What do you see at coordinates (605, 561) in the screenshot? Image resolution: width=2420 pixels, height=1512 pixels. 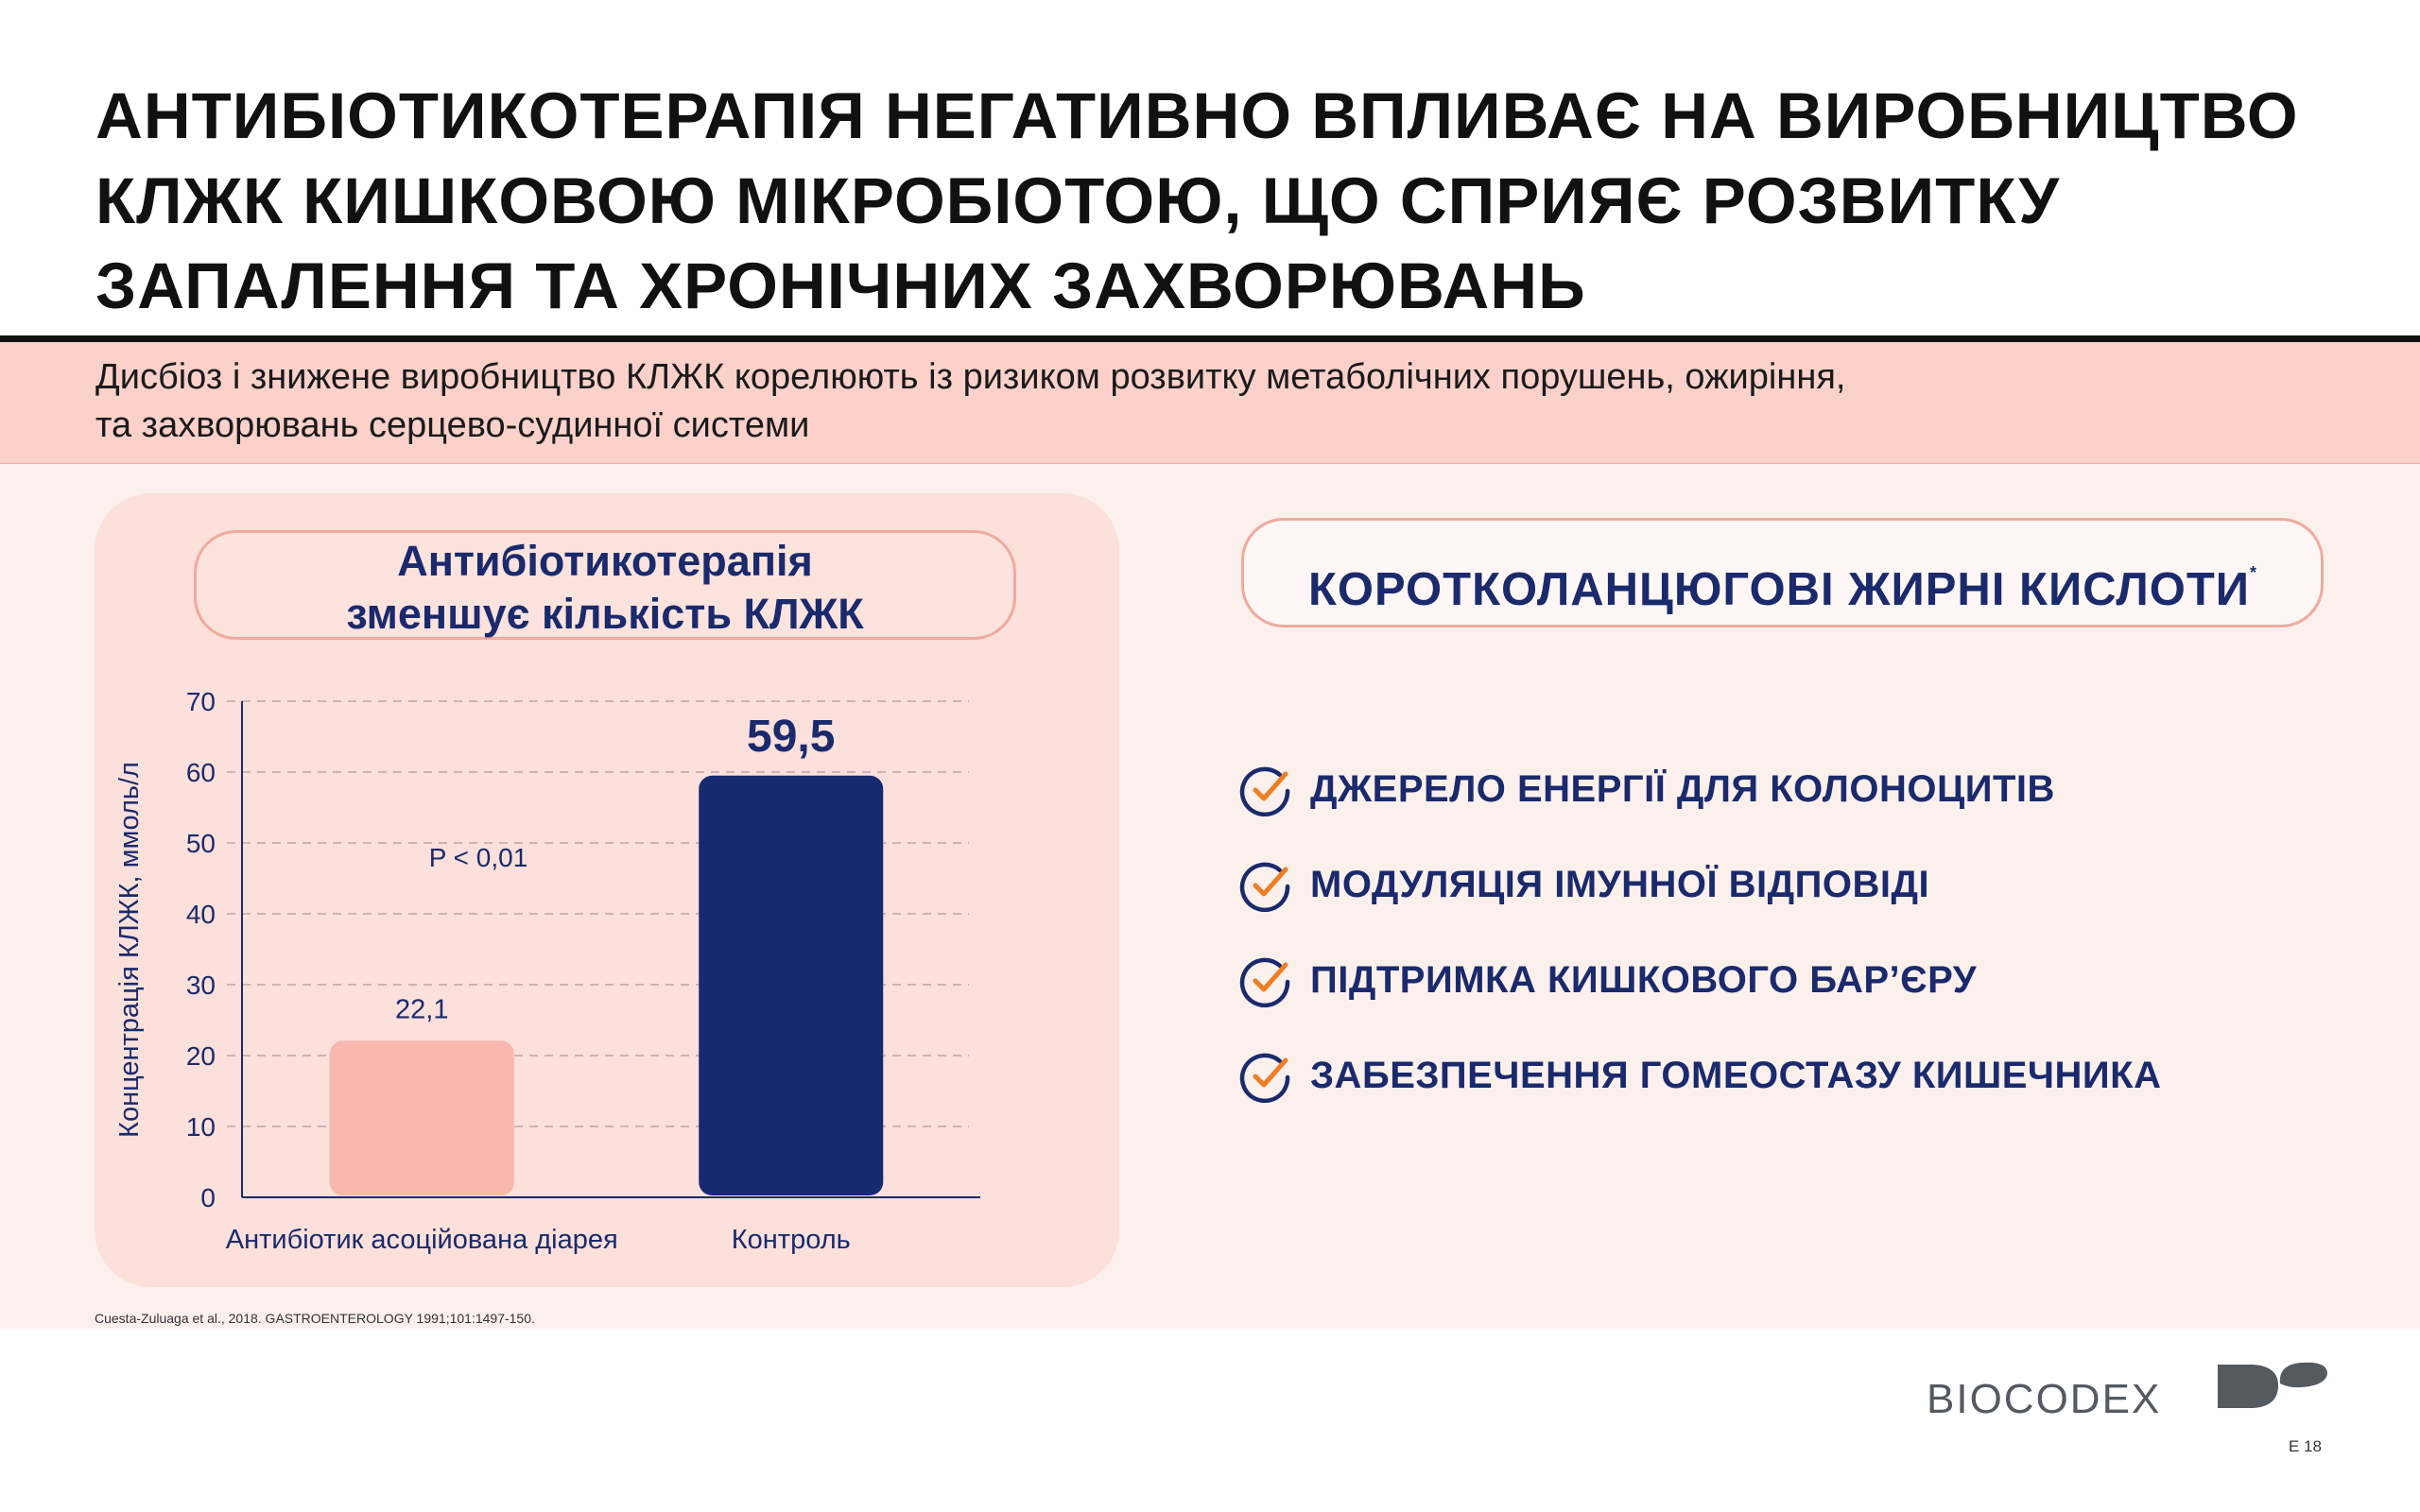 I see `chart-heading-line-1: Антибіотикотерапія` at bounding box center [605, 561].